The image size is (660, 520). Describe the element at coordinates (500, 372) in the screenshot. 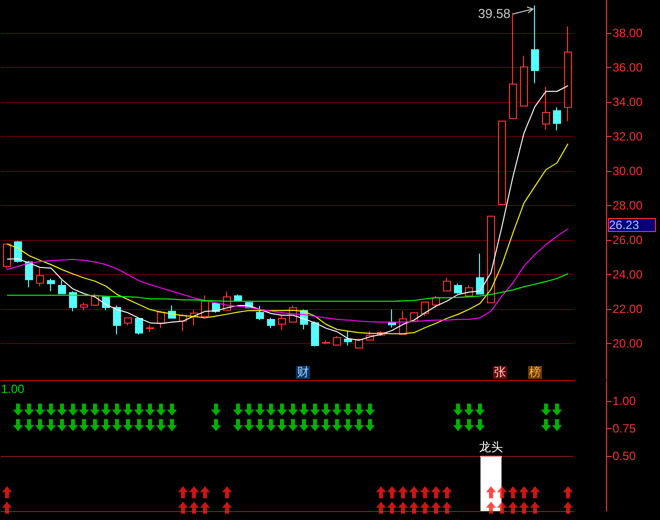

I see `annotation: 张` at that location.